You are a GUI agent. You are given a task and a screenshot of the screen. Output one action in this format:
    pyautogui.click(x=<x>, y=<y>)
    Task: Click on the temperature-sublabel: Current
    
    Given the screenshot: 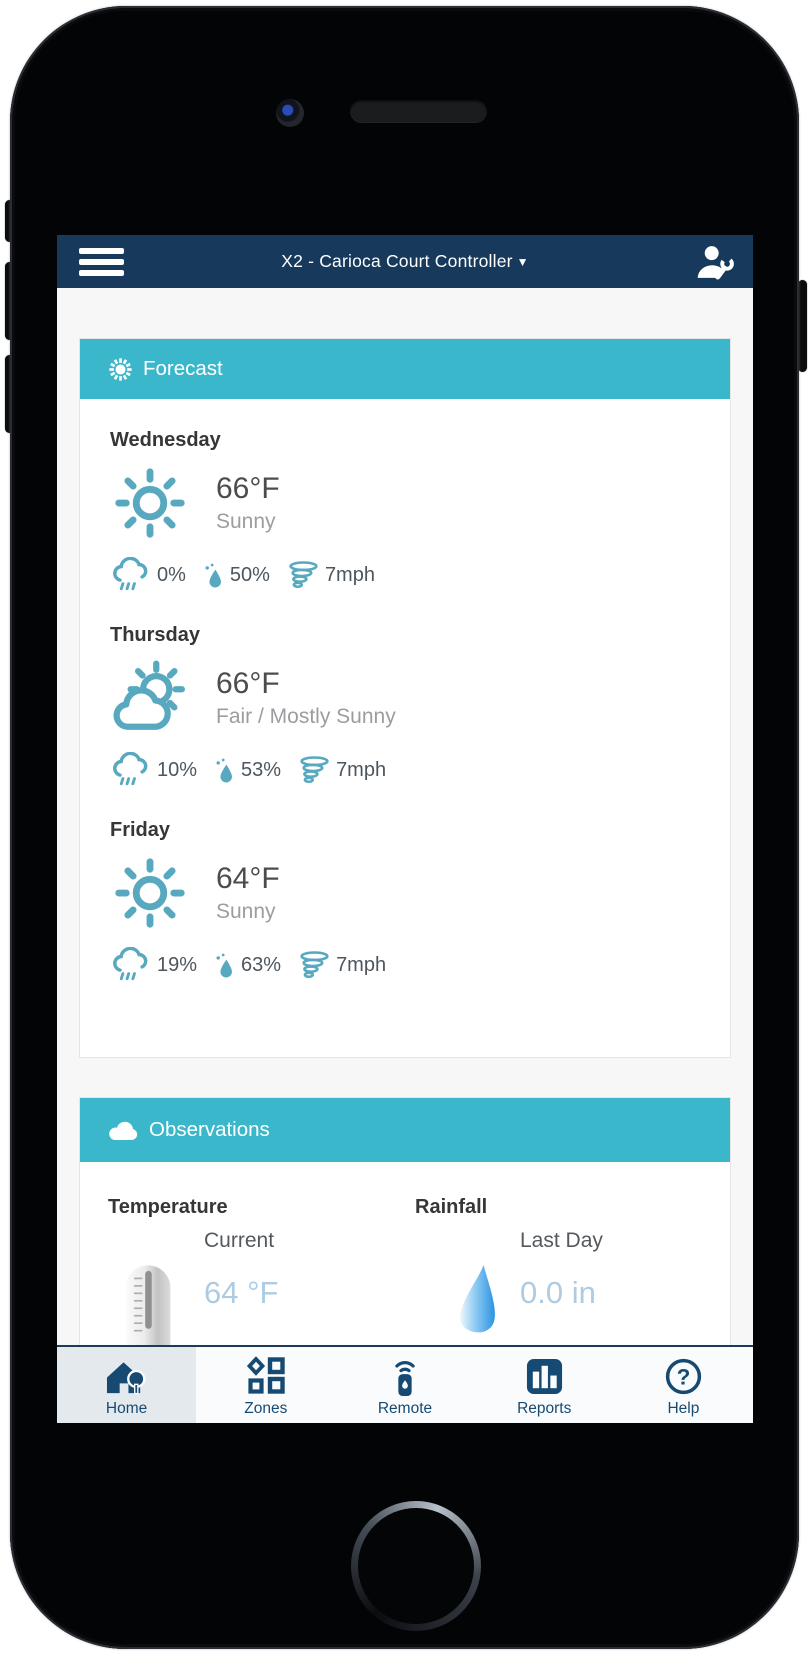 What is the action you would take?
    pyautogui.click(x=239, y=1240)
    